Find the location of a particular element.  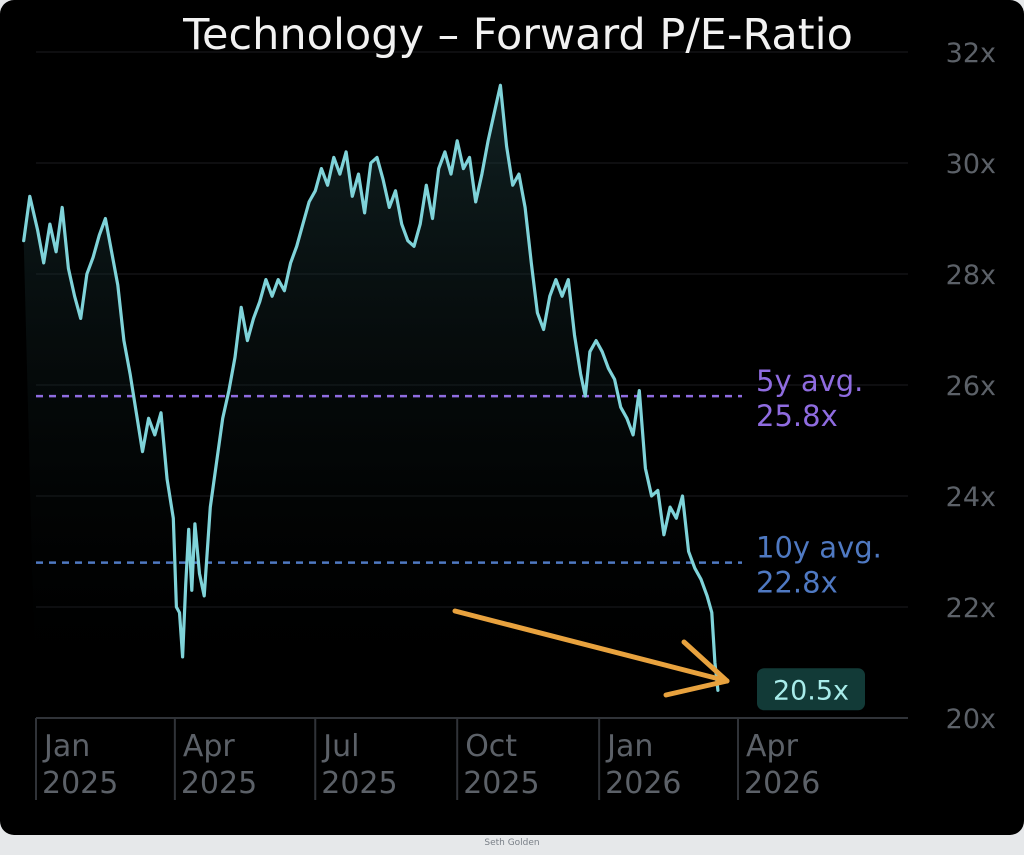

y-tick-label: 26x is located at coordinates (971, 386).